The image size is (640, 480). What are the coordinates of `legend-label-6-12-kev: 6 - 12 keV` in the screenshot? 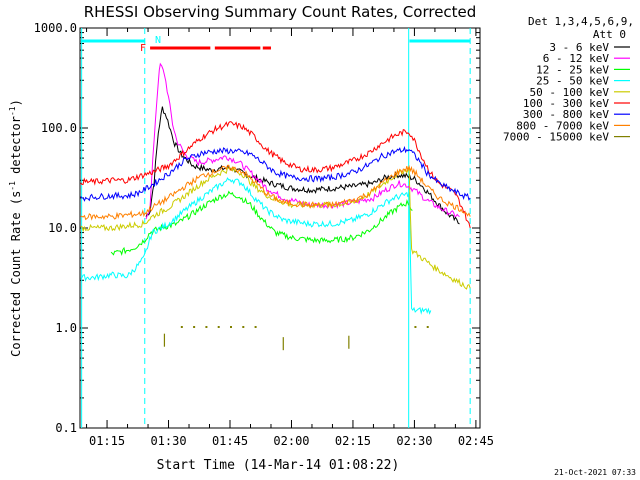 It's located at (576, 58).